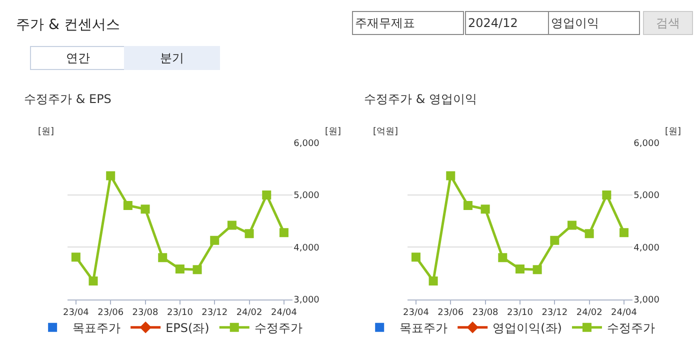 This screenshot has height=349, width=695. Describe the element at coordinates (575, 23) in the screenshot. I see `text: 영업이익` at that location.